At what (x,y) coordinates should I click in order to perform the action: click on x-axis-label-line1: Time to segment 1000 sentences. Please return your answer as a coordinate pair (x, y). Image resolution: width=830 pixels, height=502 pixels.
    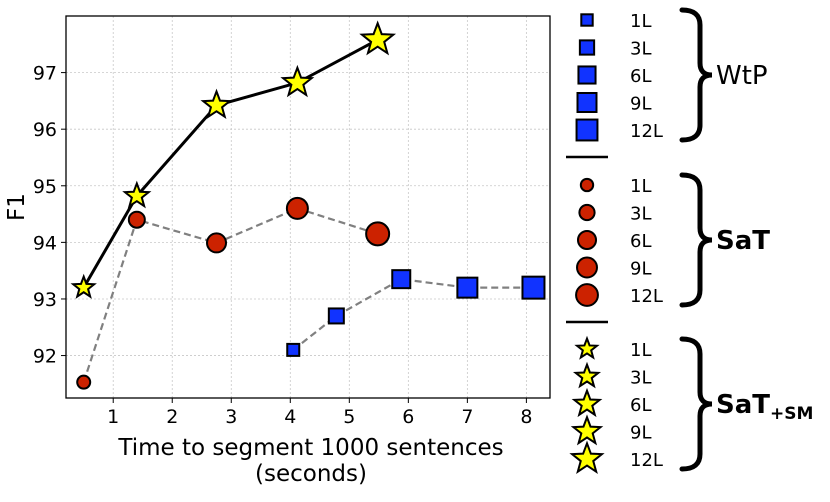
    Looking at the image, I should click on (310, 448).